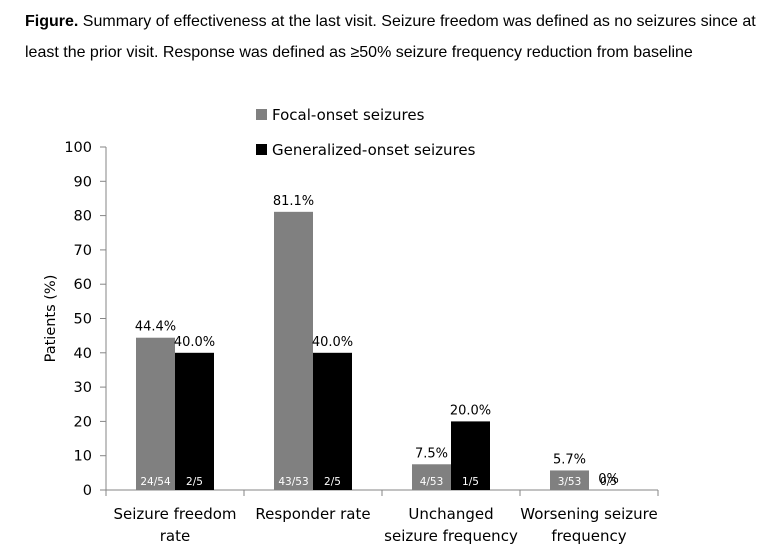 The height and width of the screenshot is (553, 771). Describe the element at coordinates (588, 536) in the screenshot. I see `x-category-label: frequency` at that location.